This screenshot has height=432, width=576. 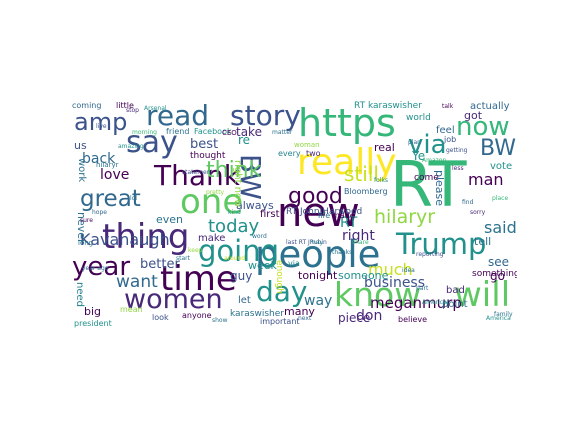 I want to click on cloud-word: vote, so click(x=501, y=166).